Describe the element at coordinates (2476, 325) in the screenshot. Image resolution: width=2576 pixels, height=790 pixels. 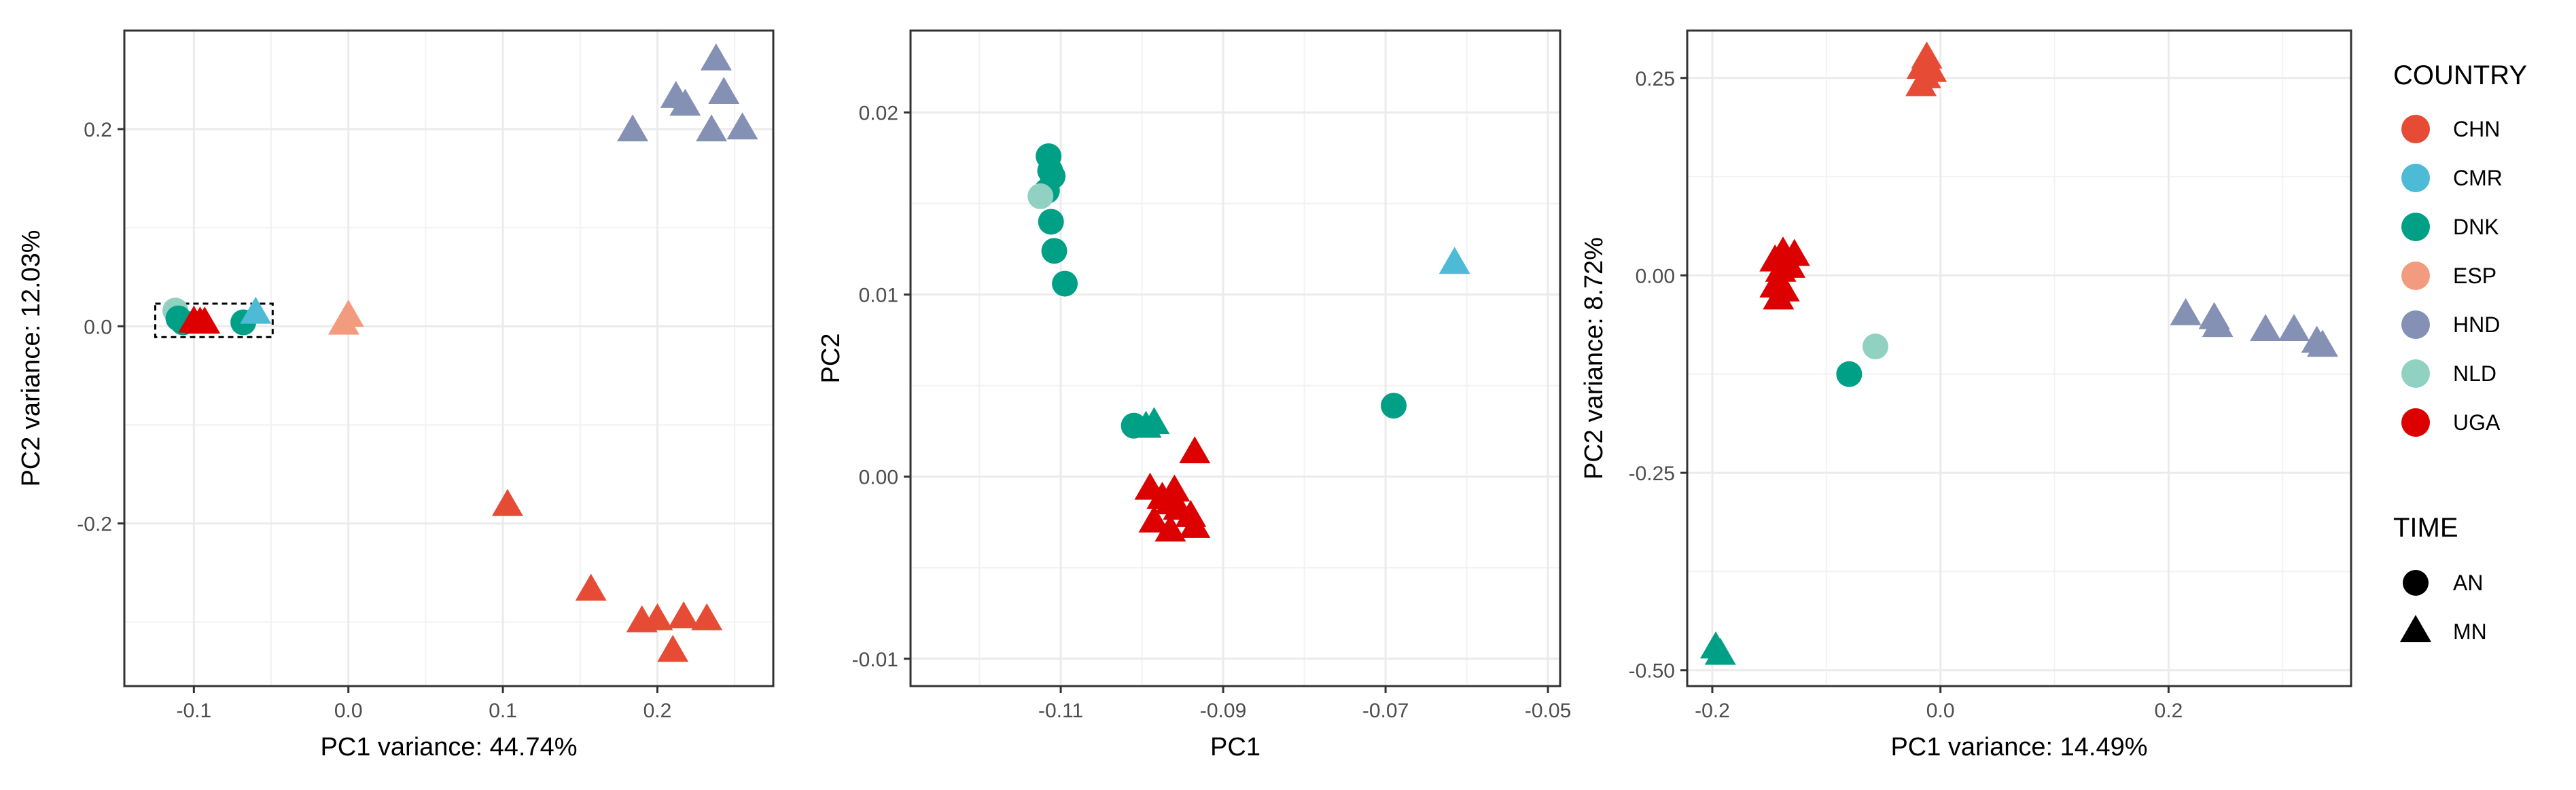
I see `legend-label: HND` at that location.